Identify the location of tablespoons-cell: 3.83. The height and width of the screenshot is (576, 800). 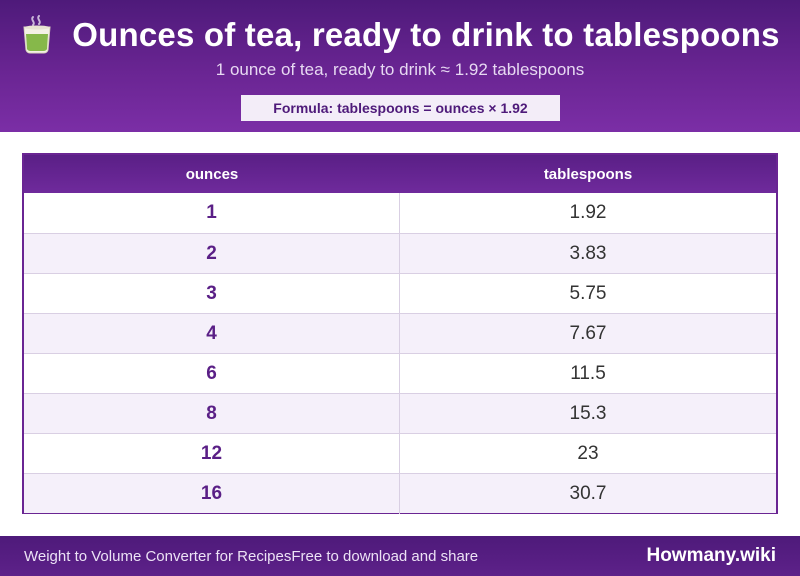
(588, 253).